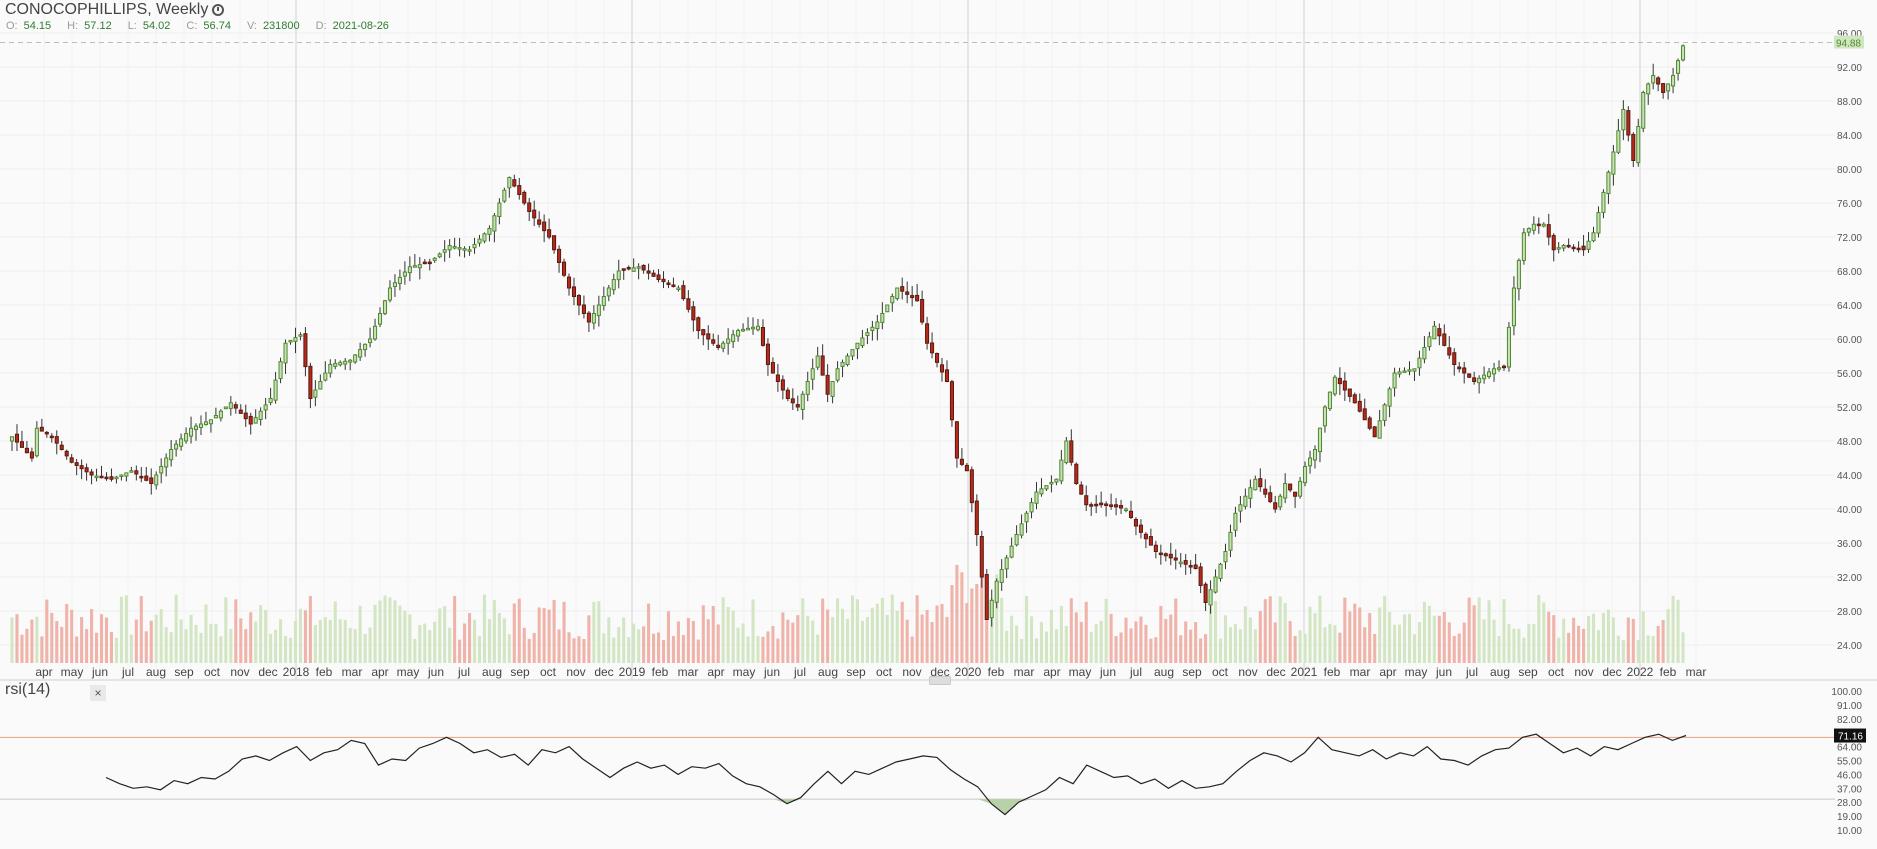 The image size is (1877, 849). What do you see at coordinates (98, 693) in the screenshot?
I see `rsi-close-button: ×` at bounding box center [98, 693].